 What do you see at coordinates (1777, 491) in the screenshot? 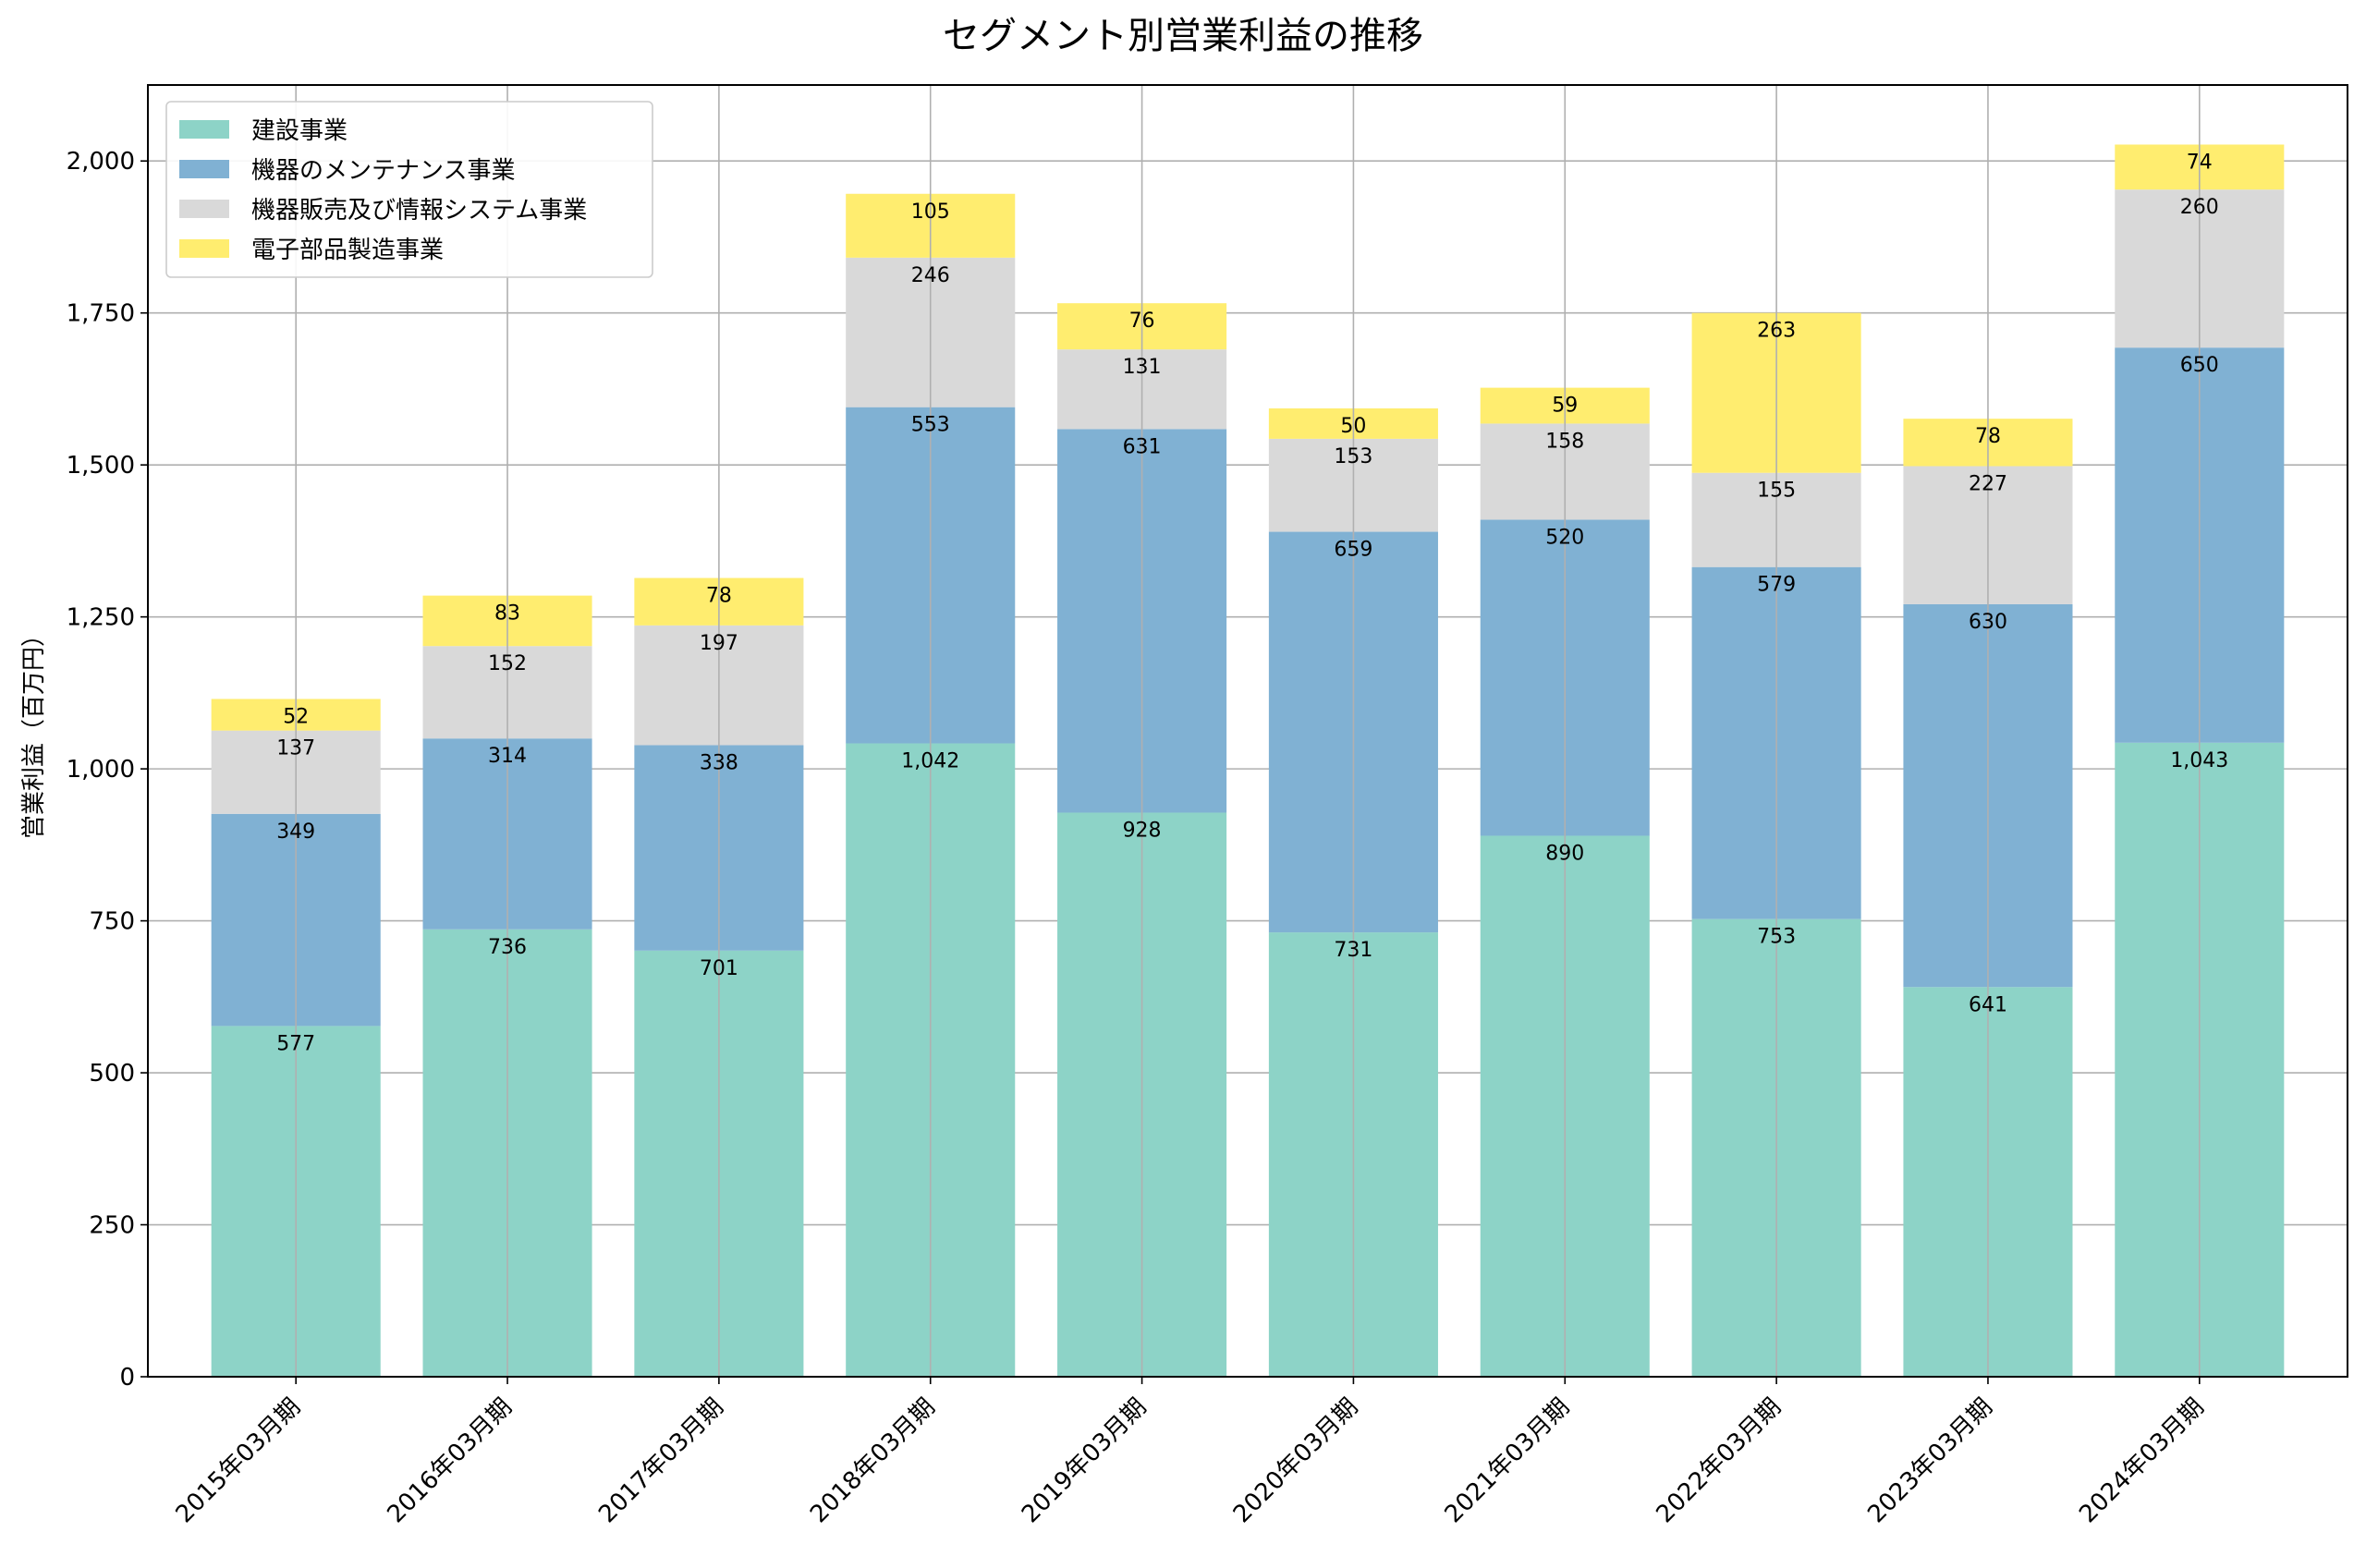
I see `bar-value-label: 155` at bounding box center [1777, 491].